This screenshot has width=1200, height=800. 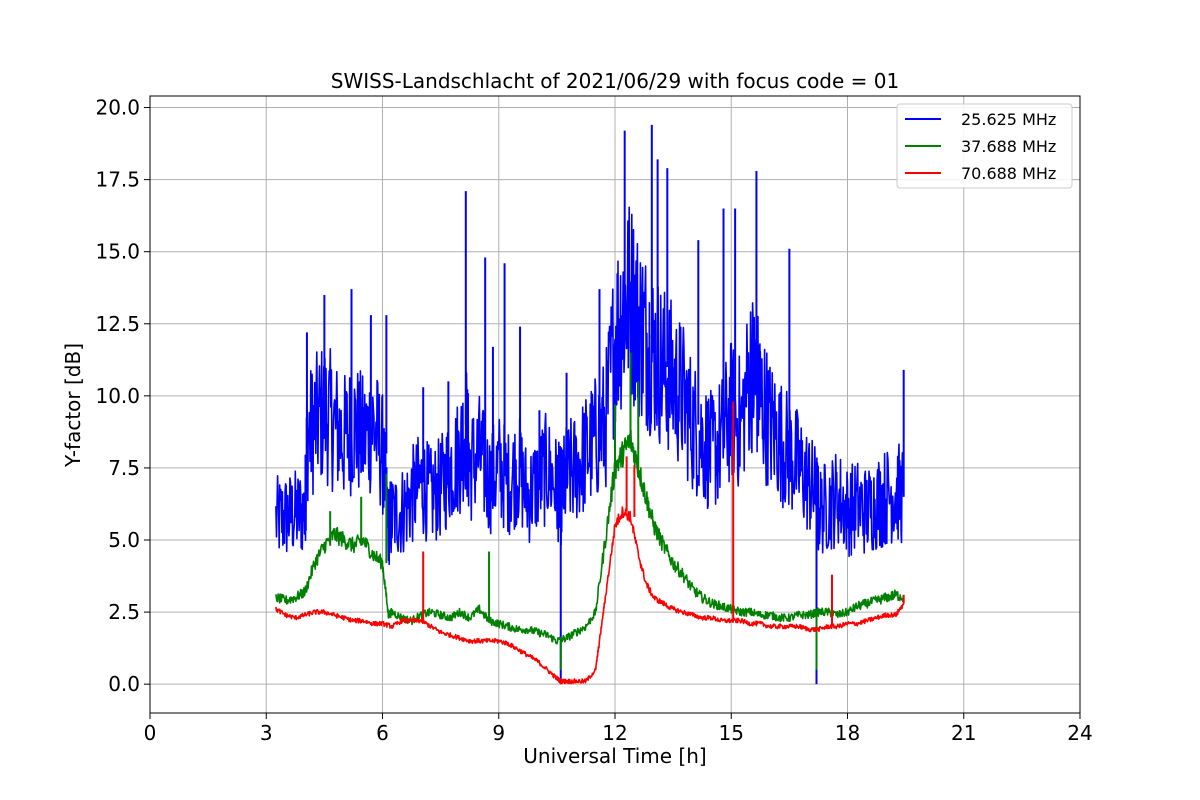 What do you see at coordinates (1008, 119) in the screenshot?
I see `legend-label: 25.625 MHz` at bounding box center [1008, 119].